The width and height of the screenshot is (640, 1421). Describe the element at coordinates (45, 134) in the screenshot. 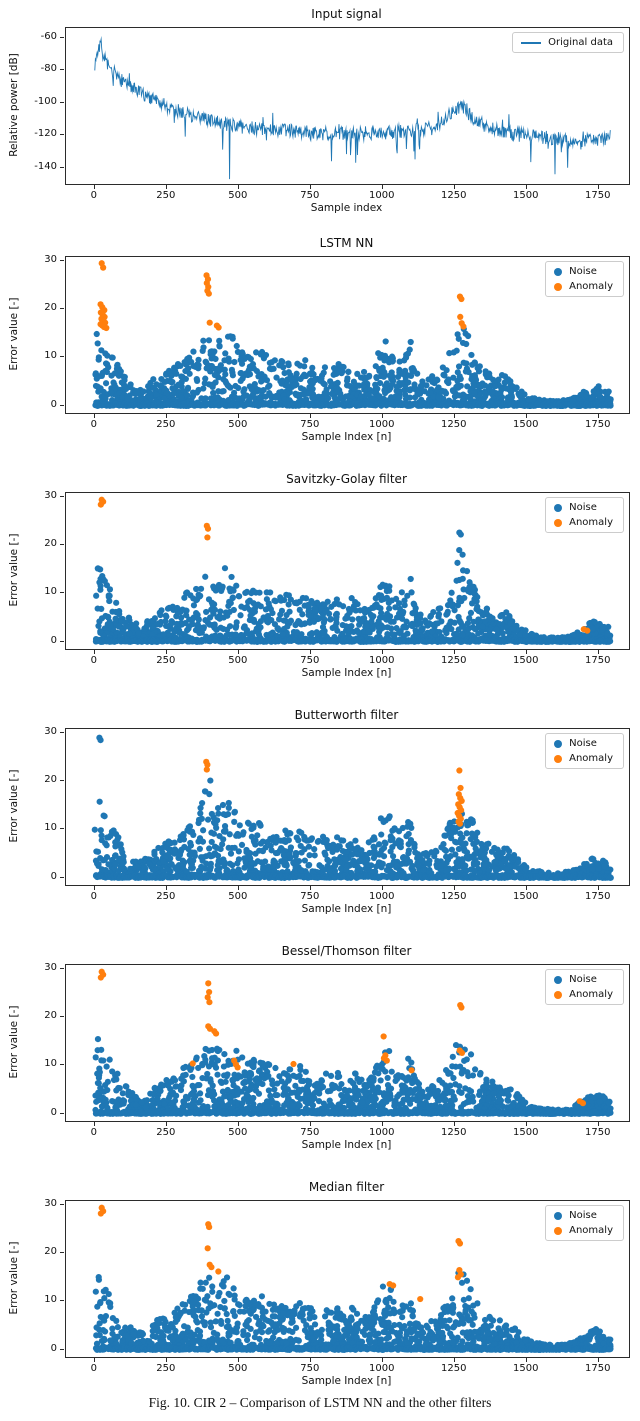

I see `y-tick-label: -120` at that location.